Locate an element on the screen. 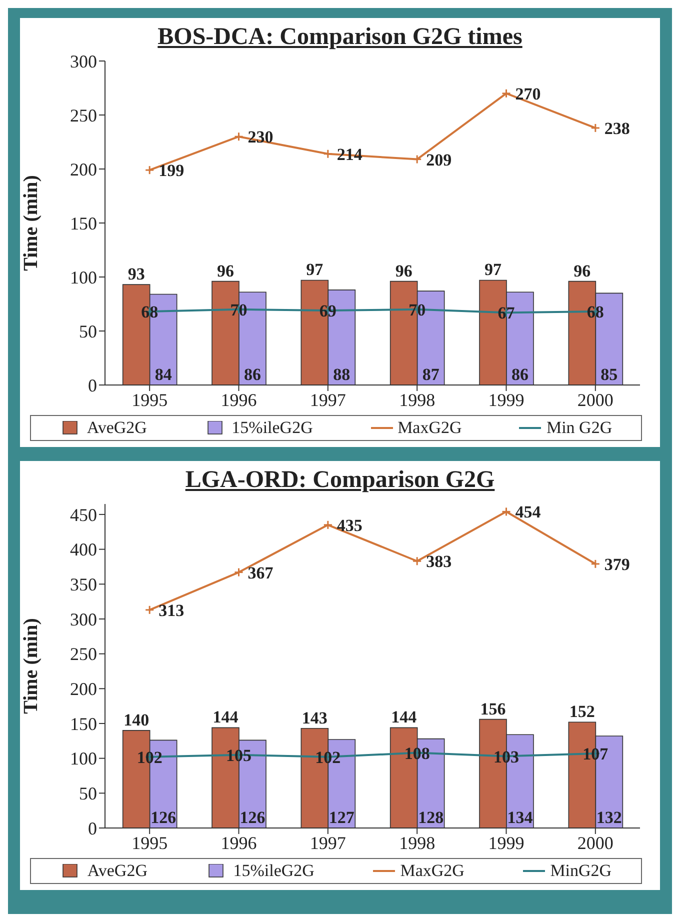 The image size is (673, 919). legend-label: Min G2G is located at coordinates (579, 428).